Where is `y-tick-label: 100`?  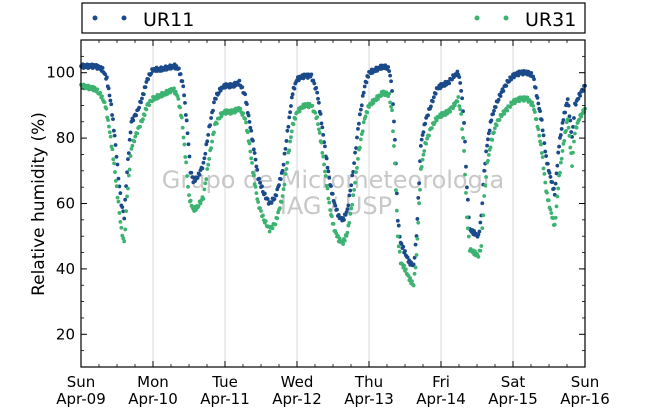
y-tick-label: 100 is located at coordinates (60, 73).